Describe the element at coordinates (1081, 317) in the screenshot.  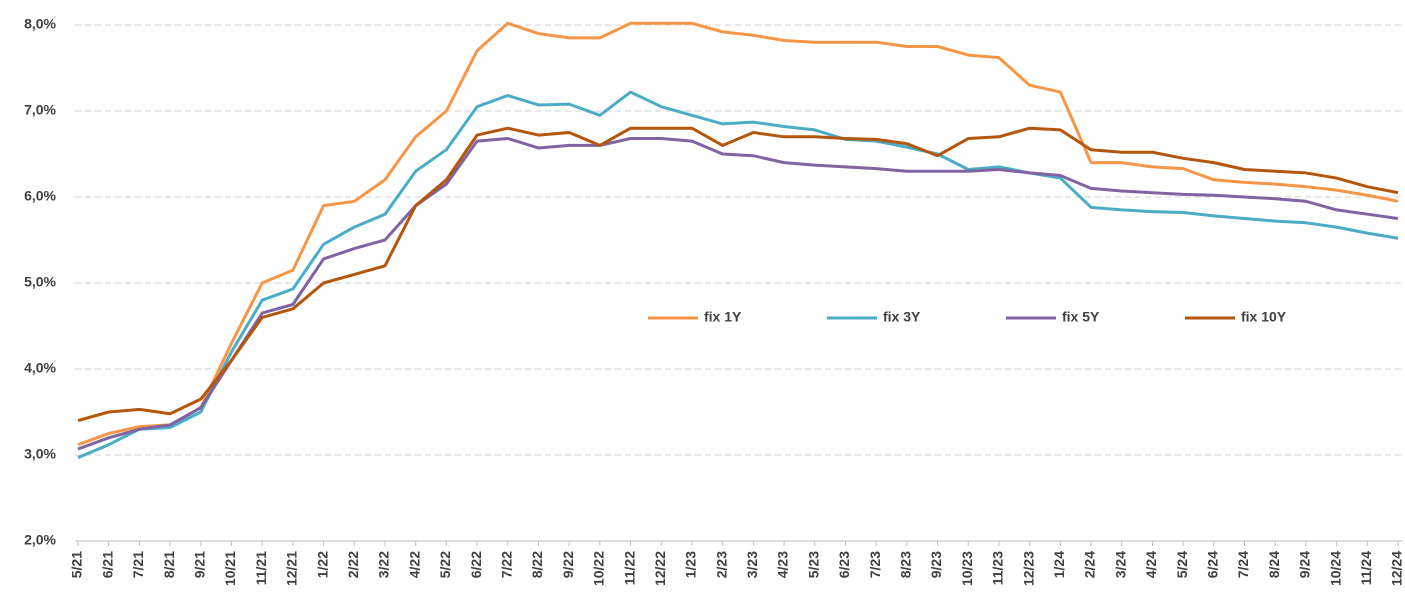
I see `legend-label: fix 5Y` at that location.